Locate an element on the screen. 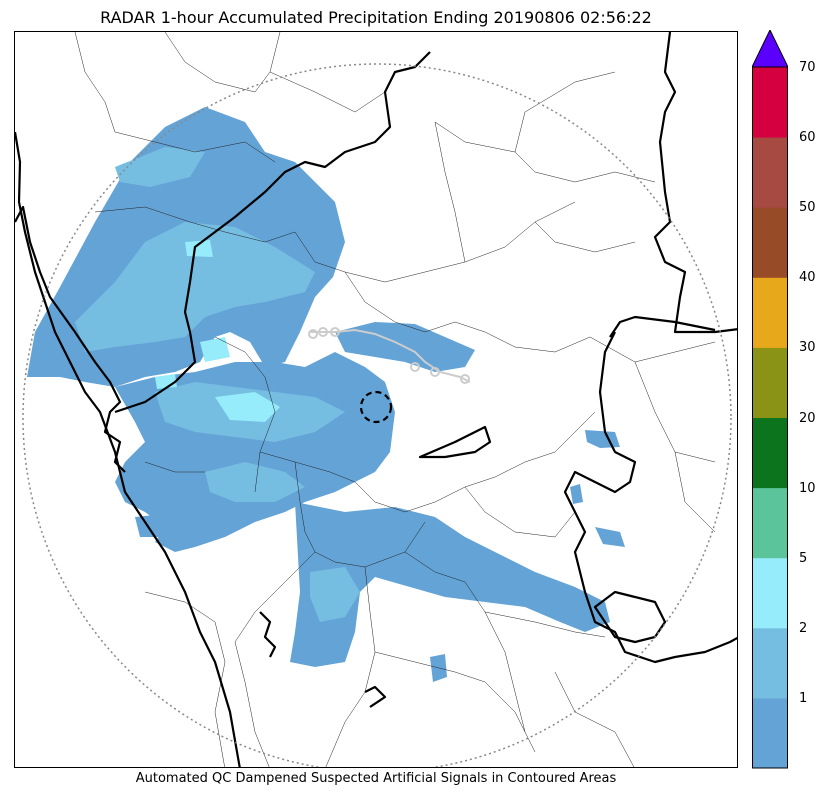 This screenshot has width=825, height=797. colorbar-tick-label: 2 is located at coordinates (803, 628).